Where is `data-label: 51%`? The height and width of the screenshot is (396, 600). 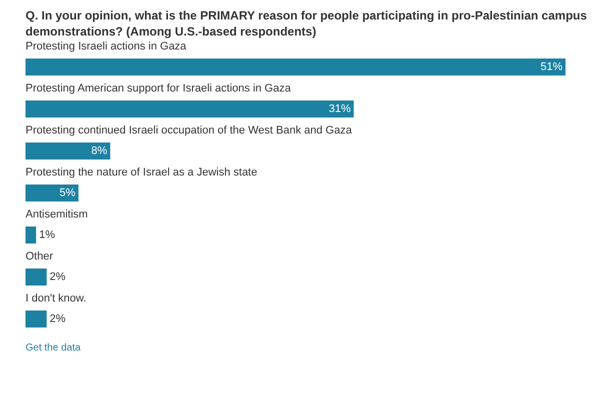 data-label: 51% is located at coordinates (551, 67).